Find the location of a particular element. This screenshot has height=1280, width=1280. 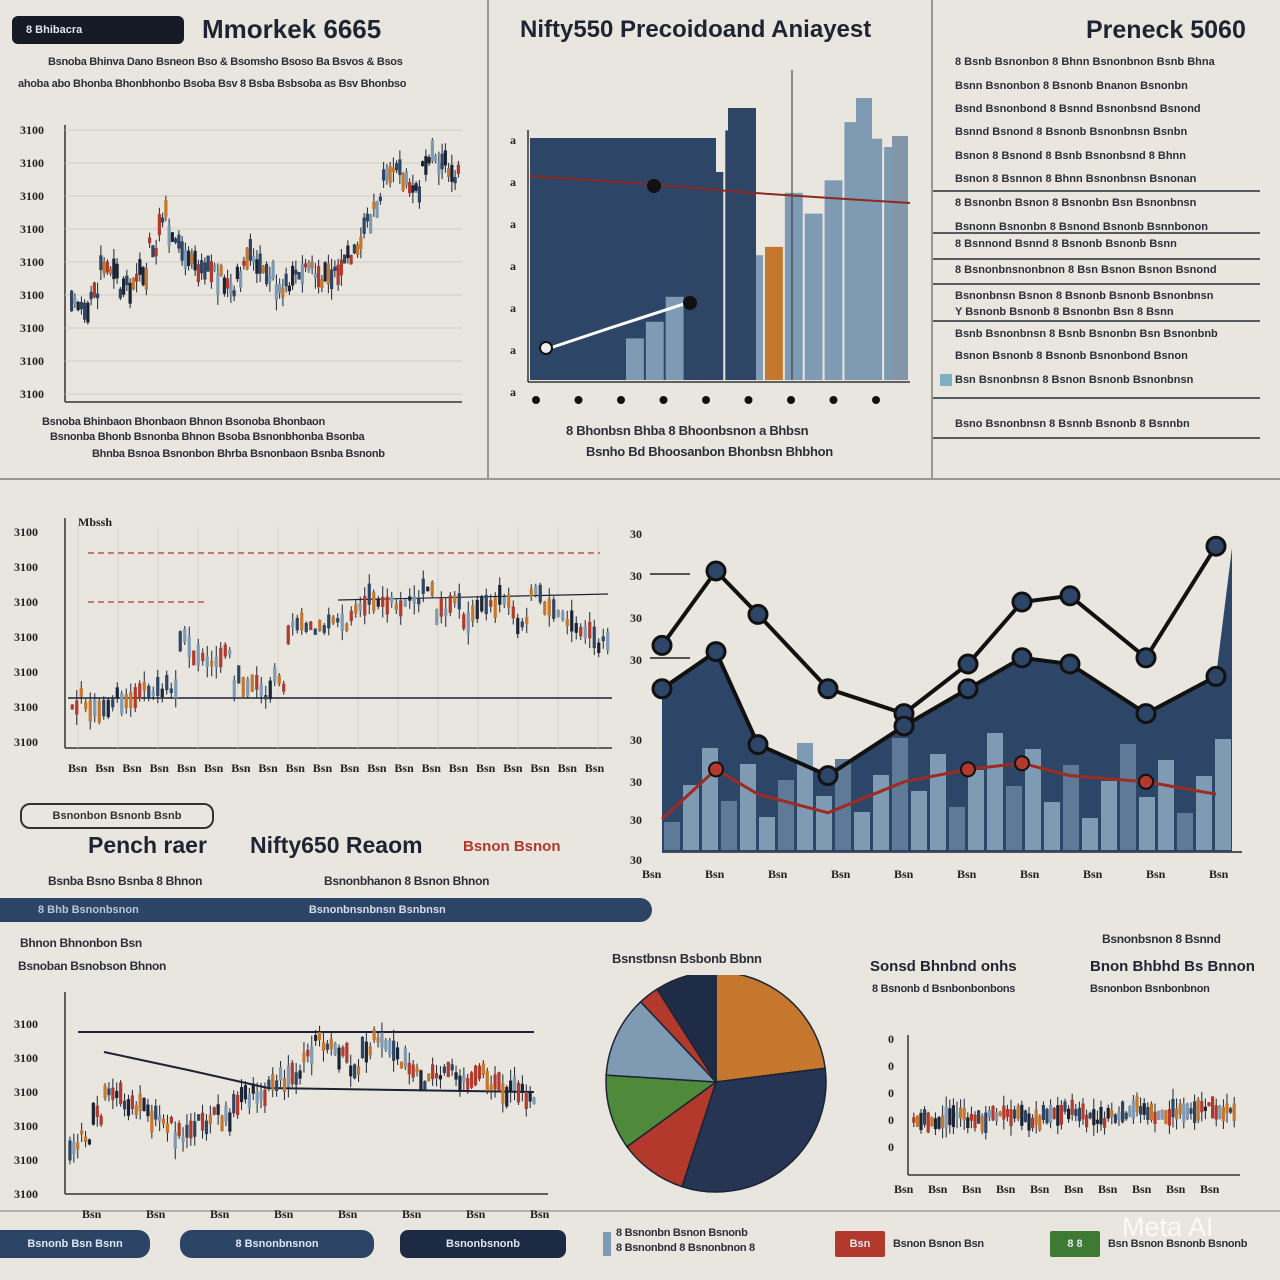

footer-button-3: Bsnonbsnonb is located at coordinates (483, 1244).